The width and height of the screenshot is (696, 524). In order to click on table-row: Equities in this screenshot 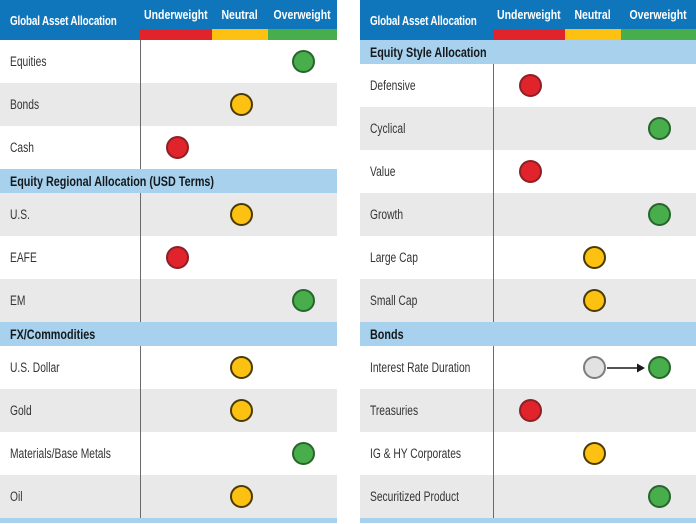, I will do `click(168, 61)`.